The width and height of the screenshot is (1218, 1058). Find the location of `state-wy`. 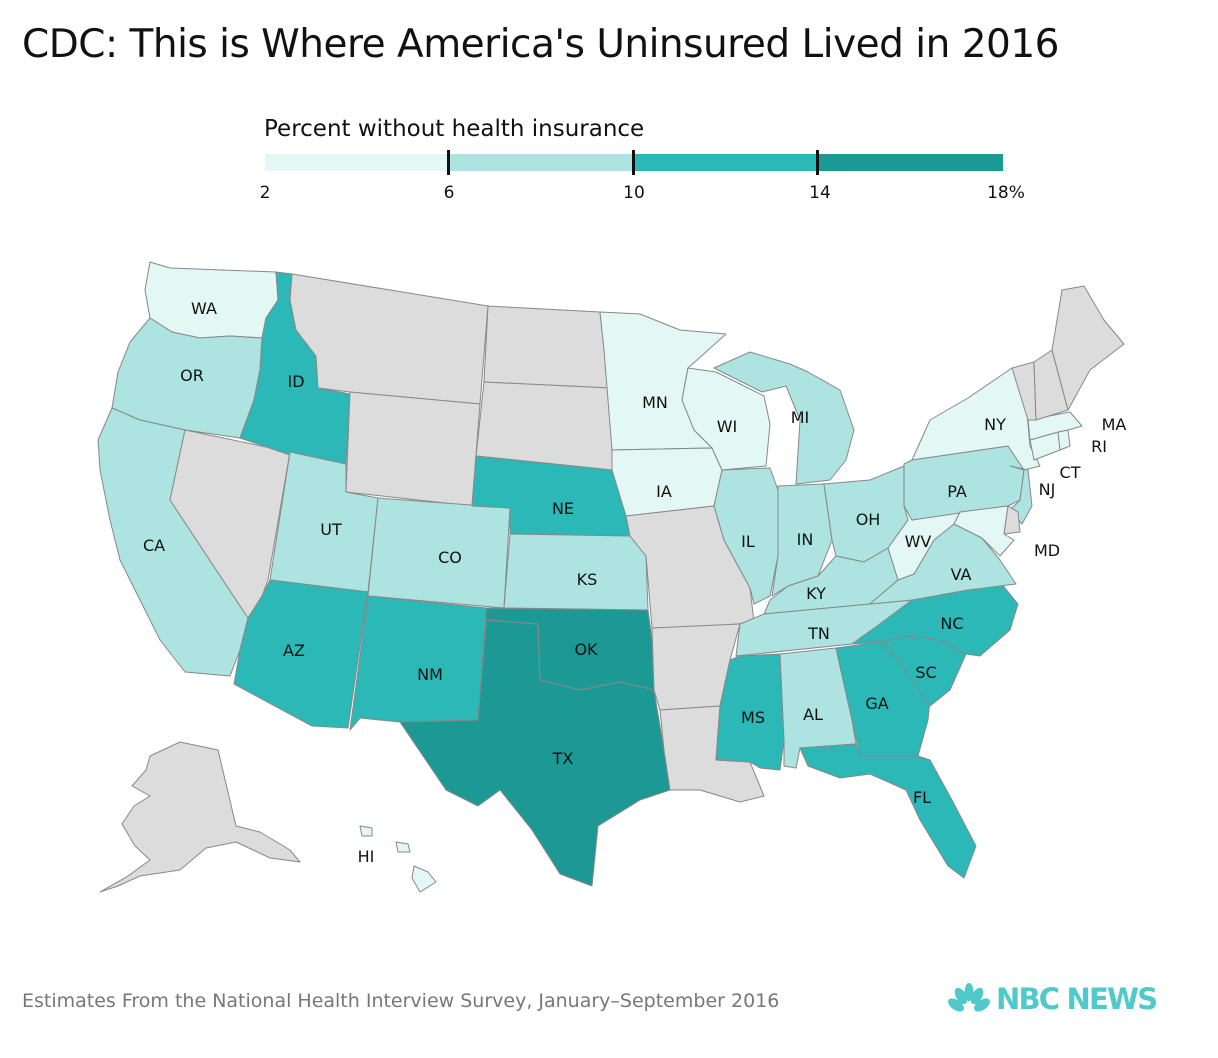

state-wy is located at coordinates (413, 449).